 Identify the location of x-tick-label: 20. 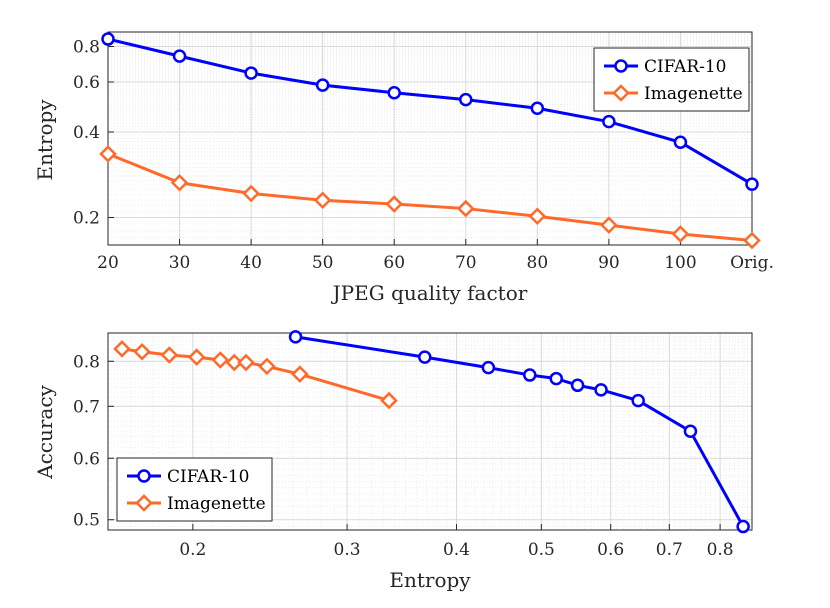
(108, 263).